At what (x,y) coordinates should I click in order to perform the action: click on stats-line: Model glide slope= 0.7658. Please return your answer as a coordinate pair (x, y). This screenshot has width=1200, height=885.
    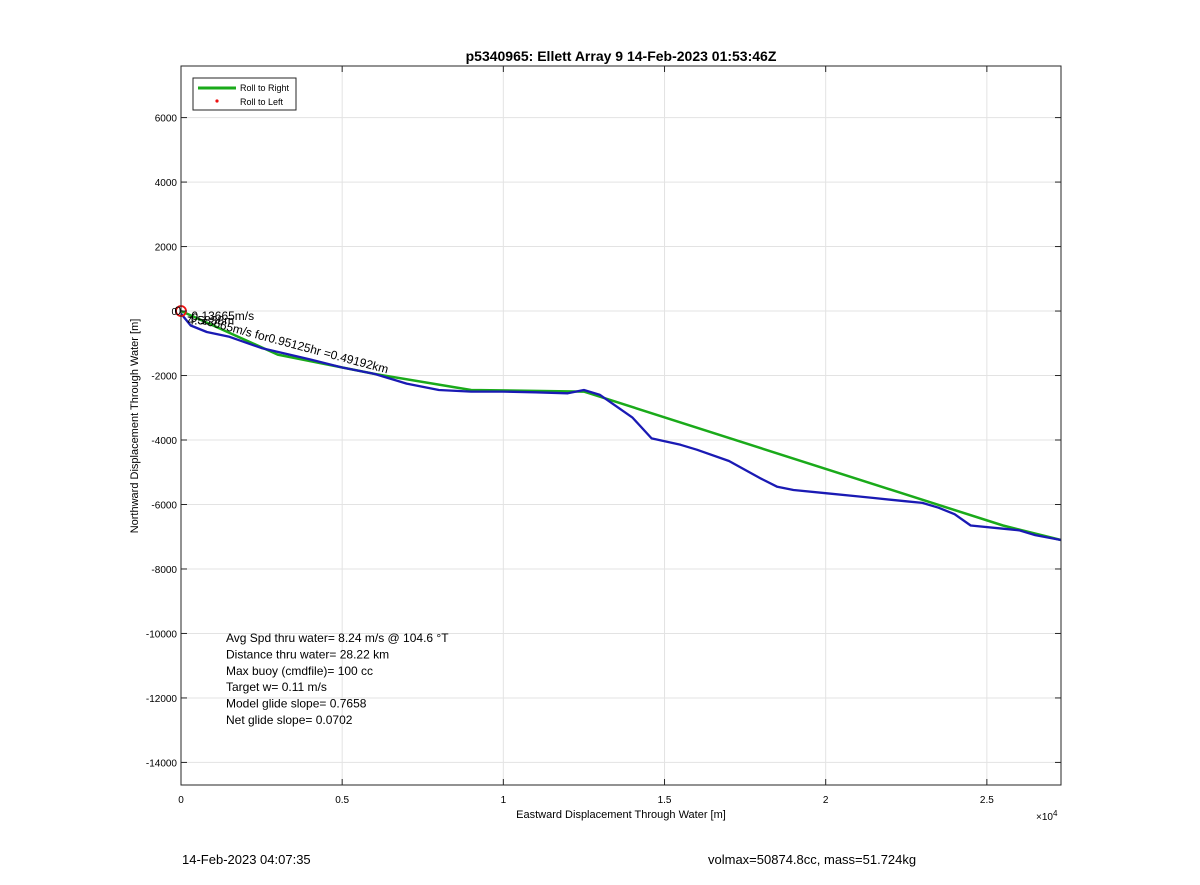
    Looking at the image, I should click on (296, 704).